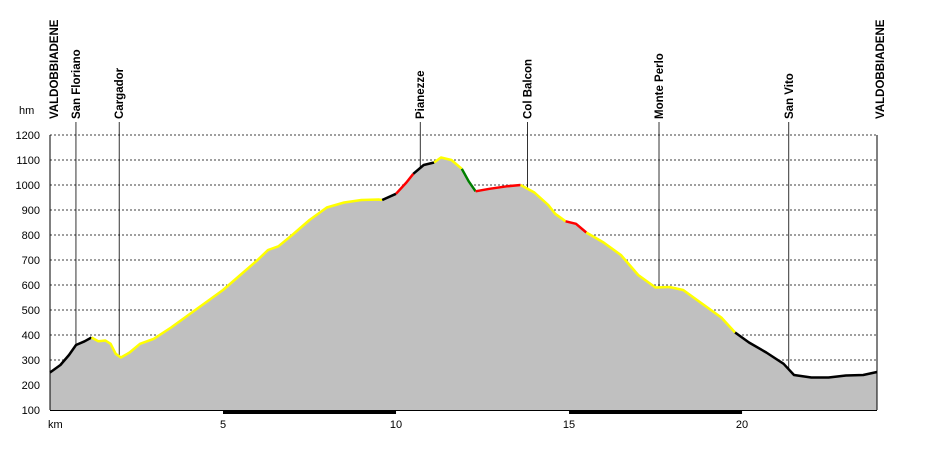 This screenshot has width=927, height=450. Describe the element at coordinates (31, 336) in the screenshot. I see `y-tick-label: 400` at that location.